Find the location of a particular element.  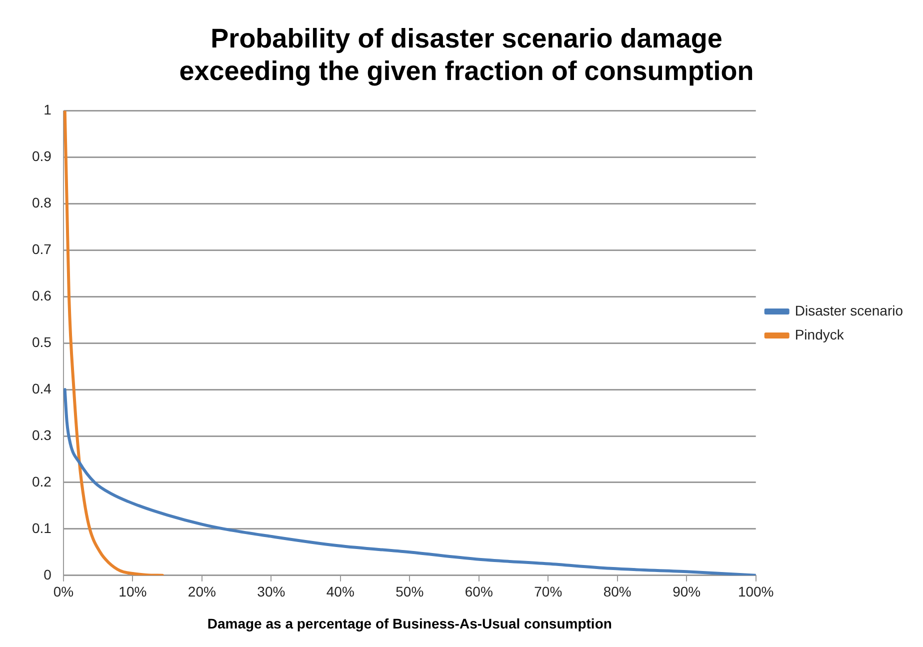

legend-label: Pindyck is located at coordinates (819, 334).